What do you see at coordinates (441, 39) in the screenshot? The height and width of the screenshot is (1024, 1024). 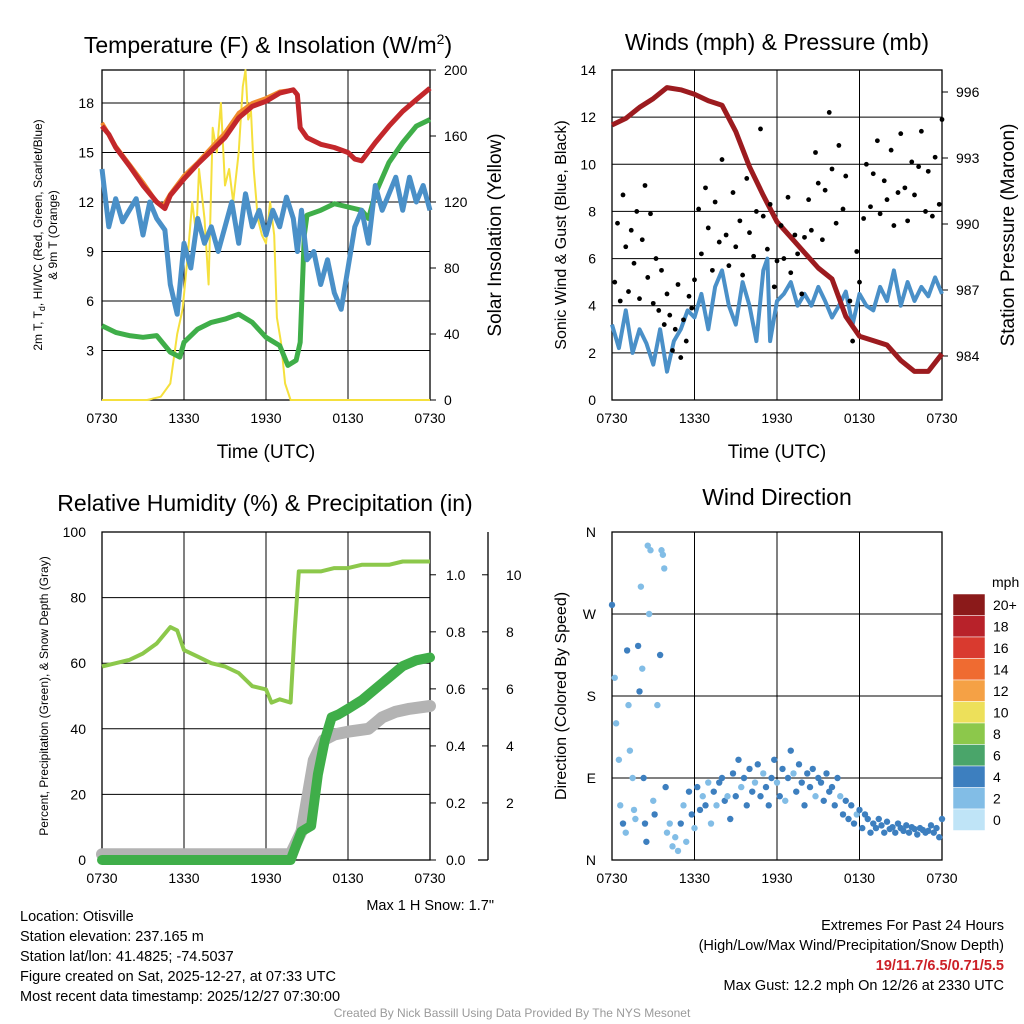 I see `chart-title-superscript: 2` at bounding box center [441, 39].